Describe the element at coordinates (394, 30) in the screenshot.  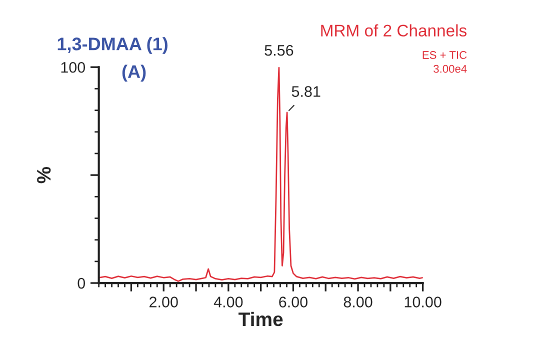
I see `text: MRM of 2 Channels` at that location.